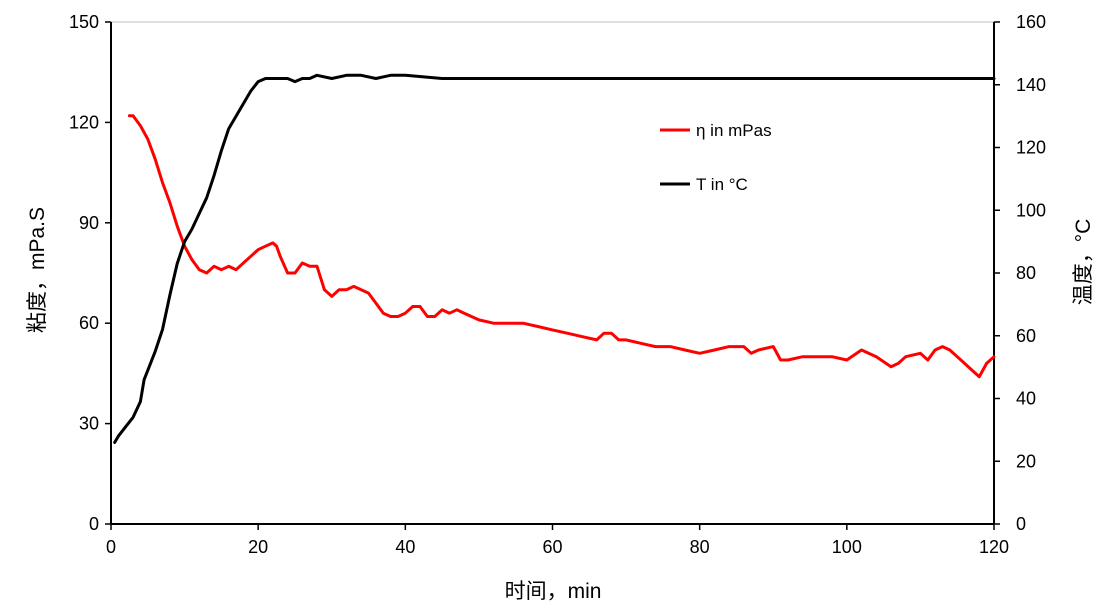 The width and height of the screenshot is (1120, 616). I want to click on x-tick-label: 80, so click(700, 547).